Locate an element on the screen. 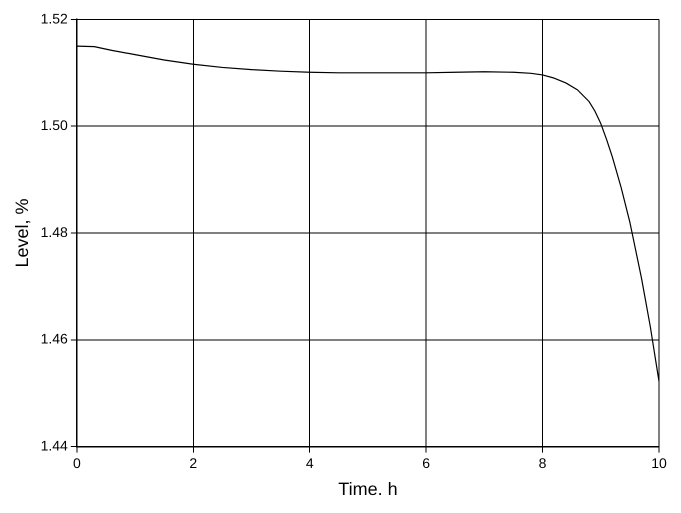 Image resolution: width=681 pixels, height=513 pixels. y-tick-label: 1.50 is located at coordinates (54, 125).